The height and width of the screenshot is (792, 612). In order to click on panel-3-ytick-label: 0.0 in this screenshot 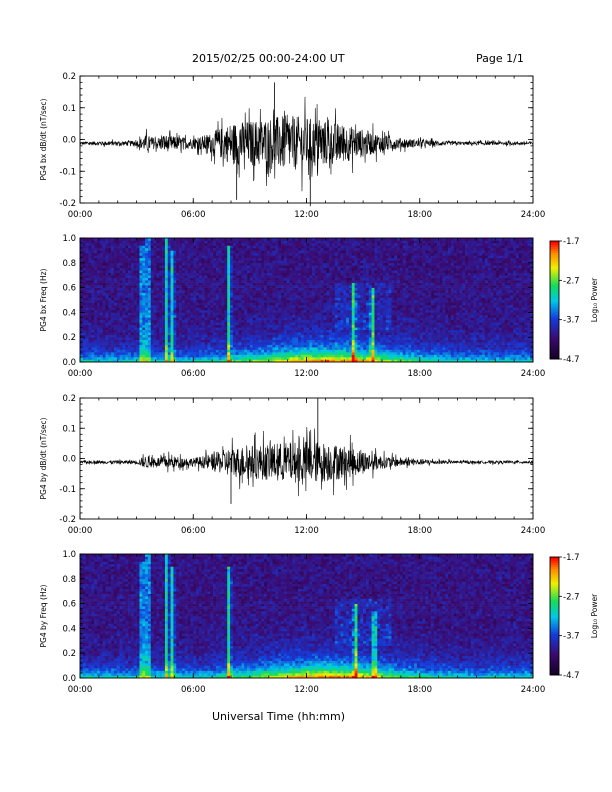, I will do `click(69, 679)`.